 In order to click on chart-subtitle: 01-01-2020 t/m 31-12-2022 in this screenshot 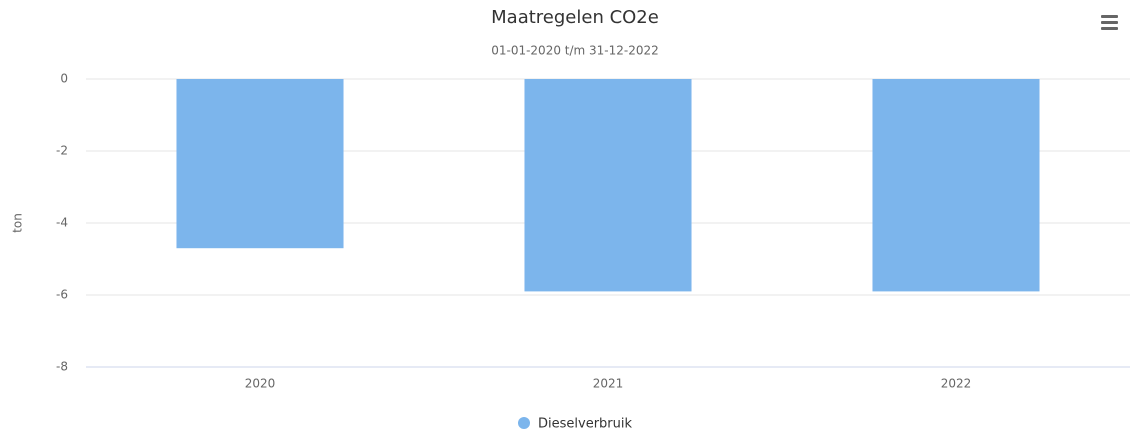, I will do `click(575, 51)`.